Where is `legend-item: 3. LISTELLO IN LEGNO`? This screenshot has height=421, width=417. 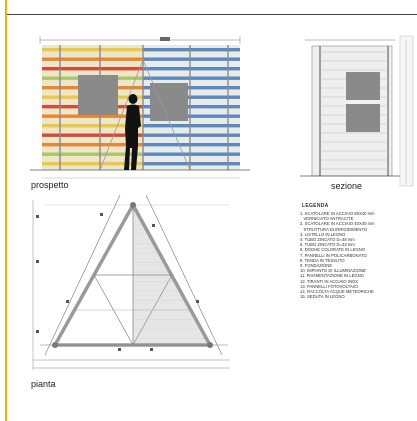
legend-item: 3. LISTELLO IN LEGNO is located at coordinates (323, 234).